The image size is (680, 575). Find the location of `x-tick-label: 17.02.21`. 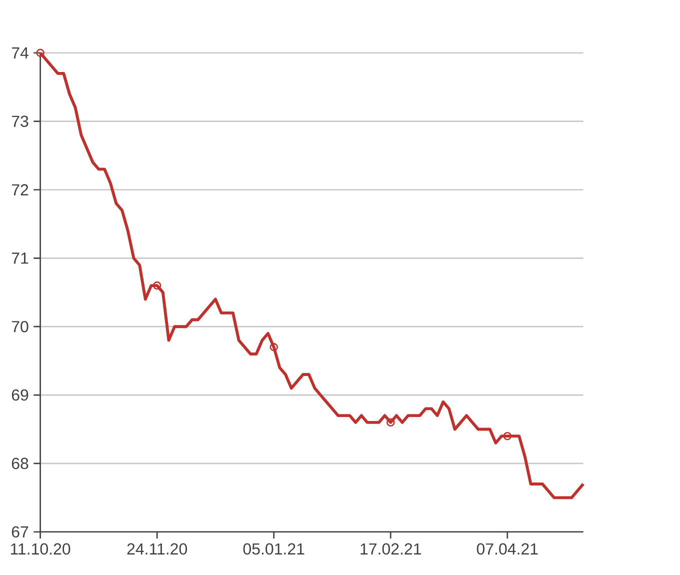

x-tick-label: 17.02.21 is located at coordinates (390, 549).